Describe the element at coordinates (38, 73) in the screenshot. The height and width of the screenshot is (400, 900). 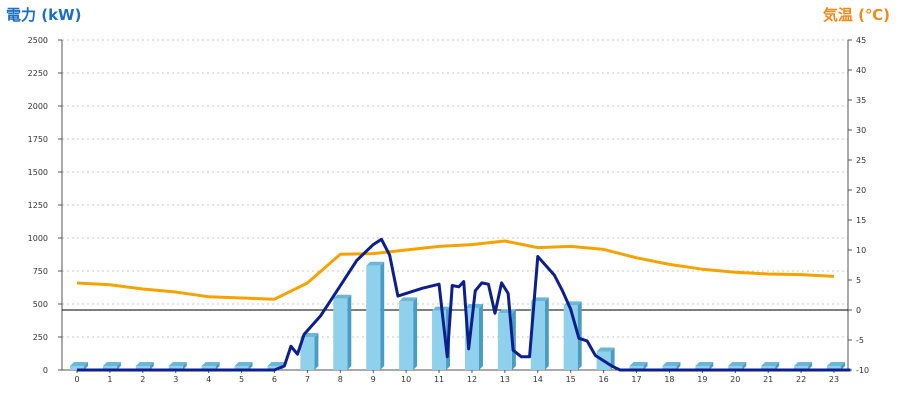
I see `left-tick-label: 2250` at that location.